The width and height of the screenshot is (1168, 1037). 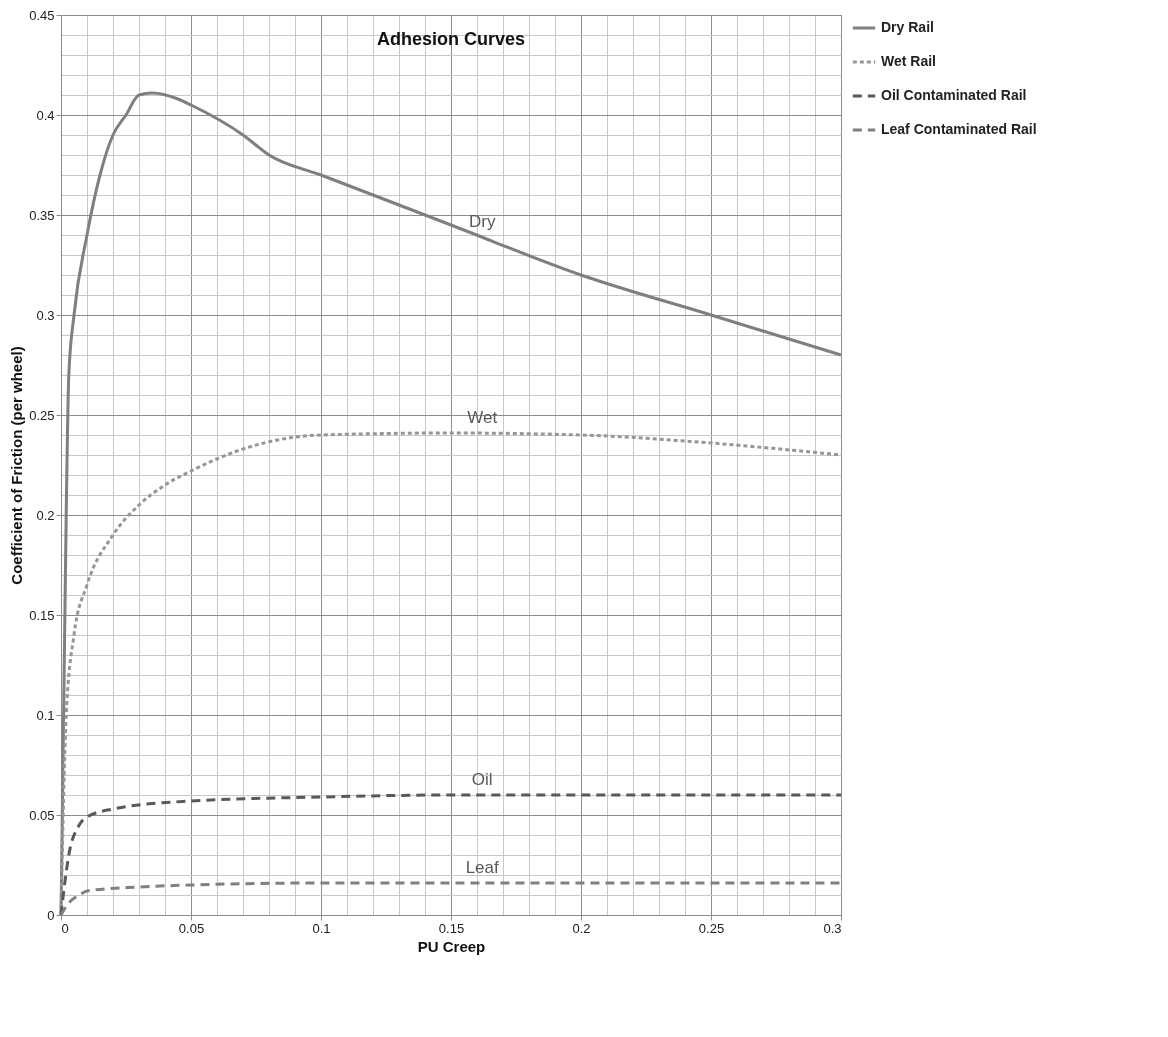 What do you see at coordinates (17, 465) in the screenshot?
I see `y-axis-title: Coefficient of Friction (per wheel)` at bounding box center [17, 465].